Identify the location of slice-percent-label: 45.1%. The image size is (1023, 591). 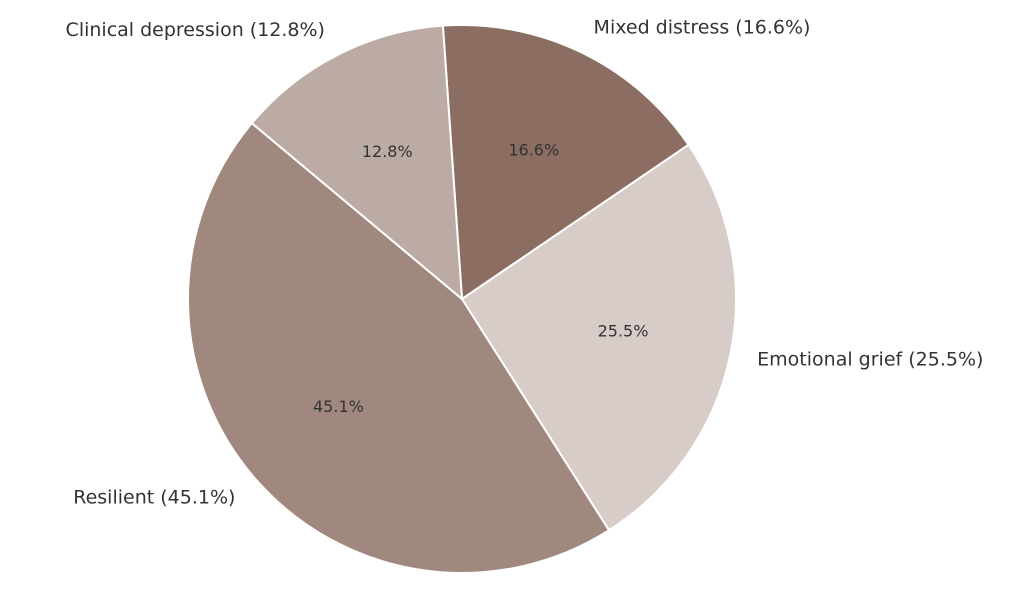
(338, 406).